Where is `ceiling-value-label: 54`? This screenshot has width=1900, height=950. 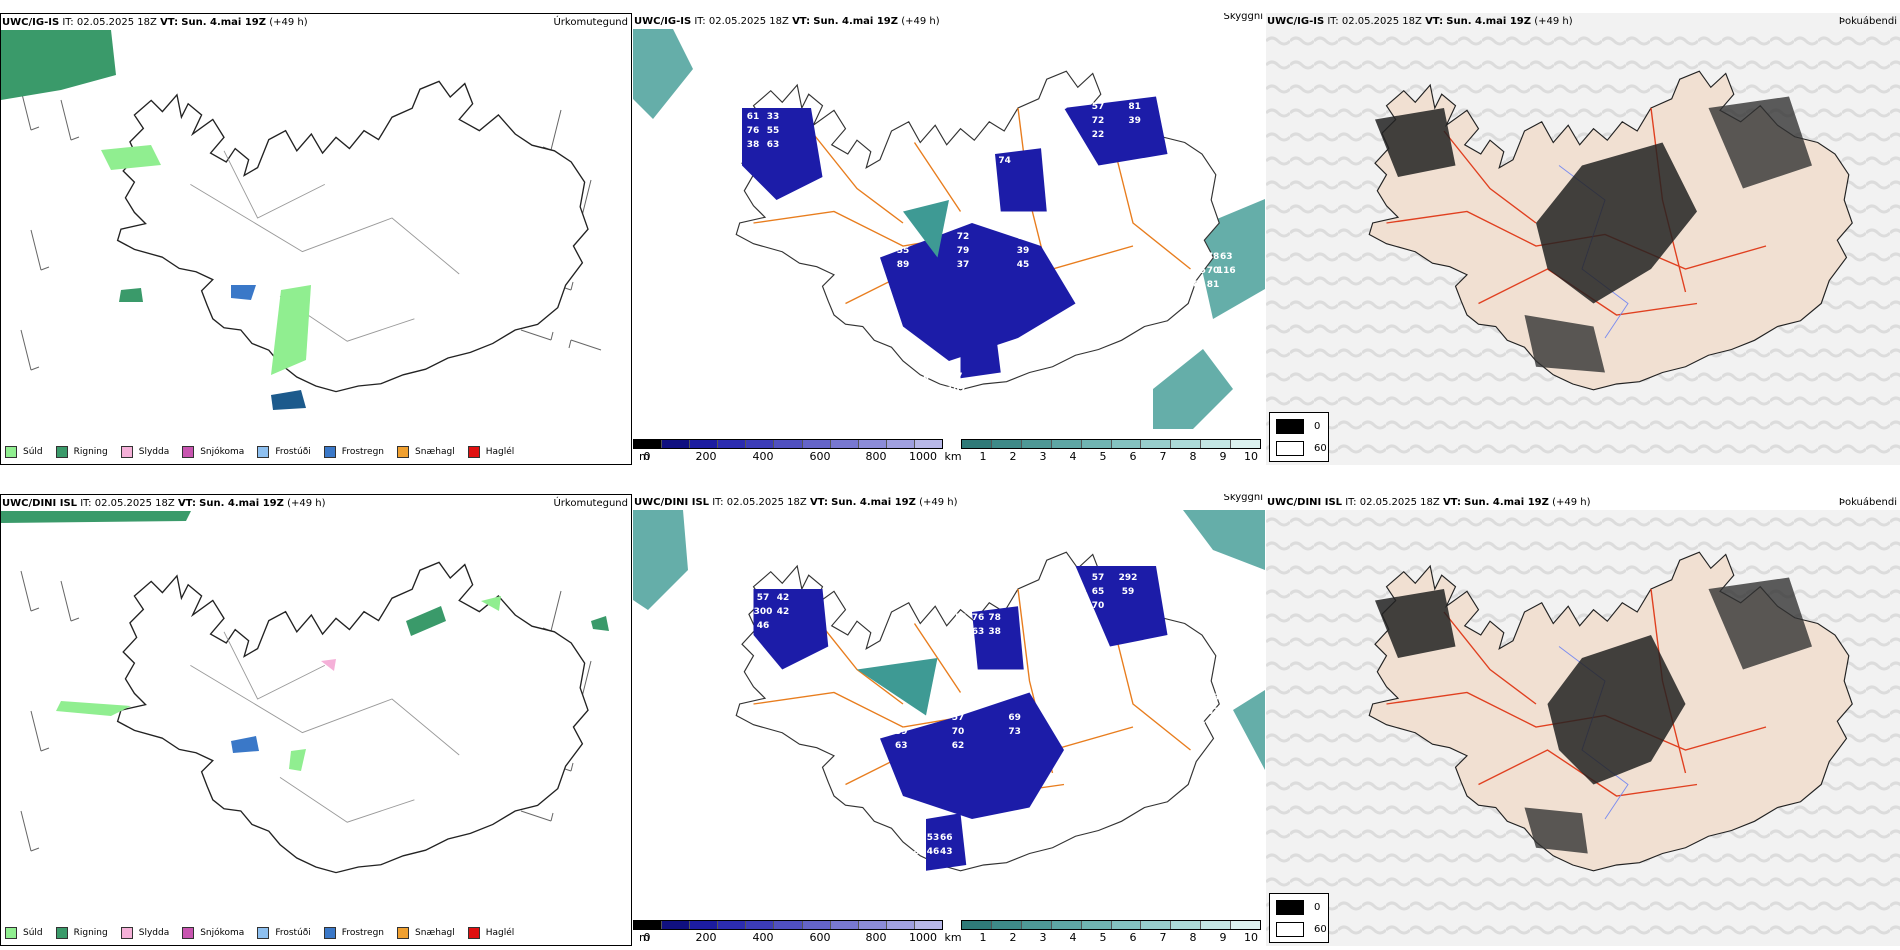 ceiling-value-label: 54 is located at coordinates (919, 866).